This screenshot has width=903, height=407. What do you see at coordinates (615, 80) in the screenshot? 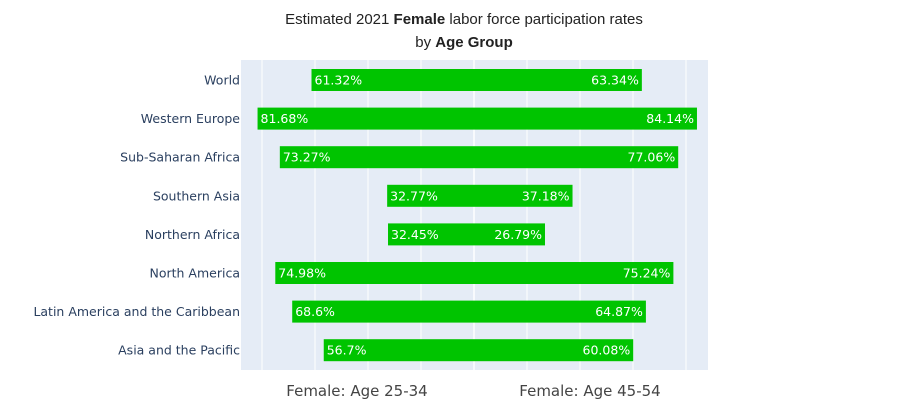
I see `data-label: 63.34%` at bounding box center [615, 80].